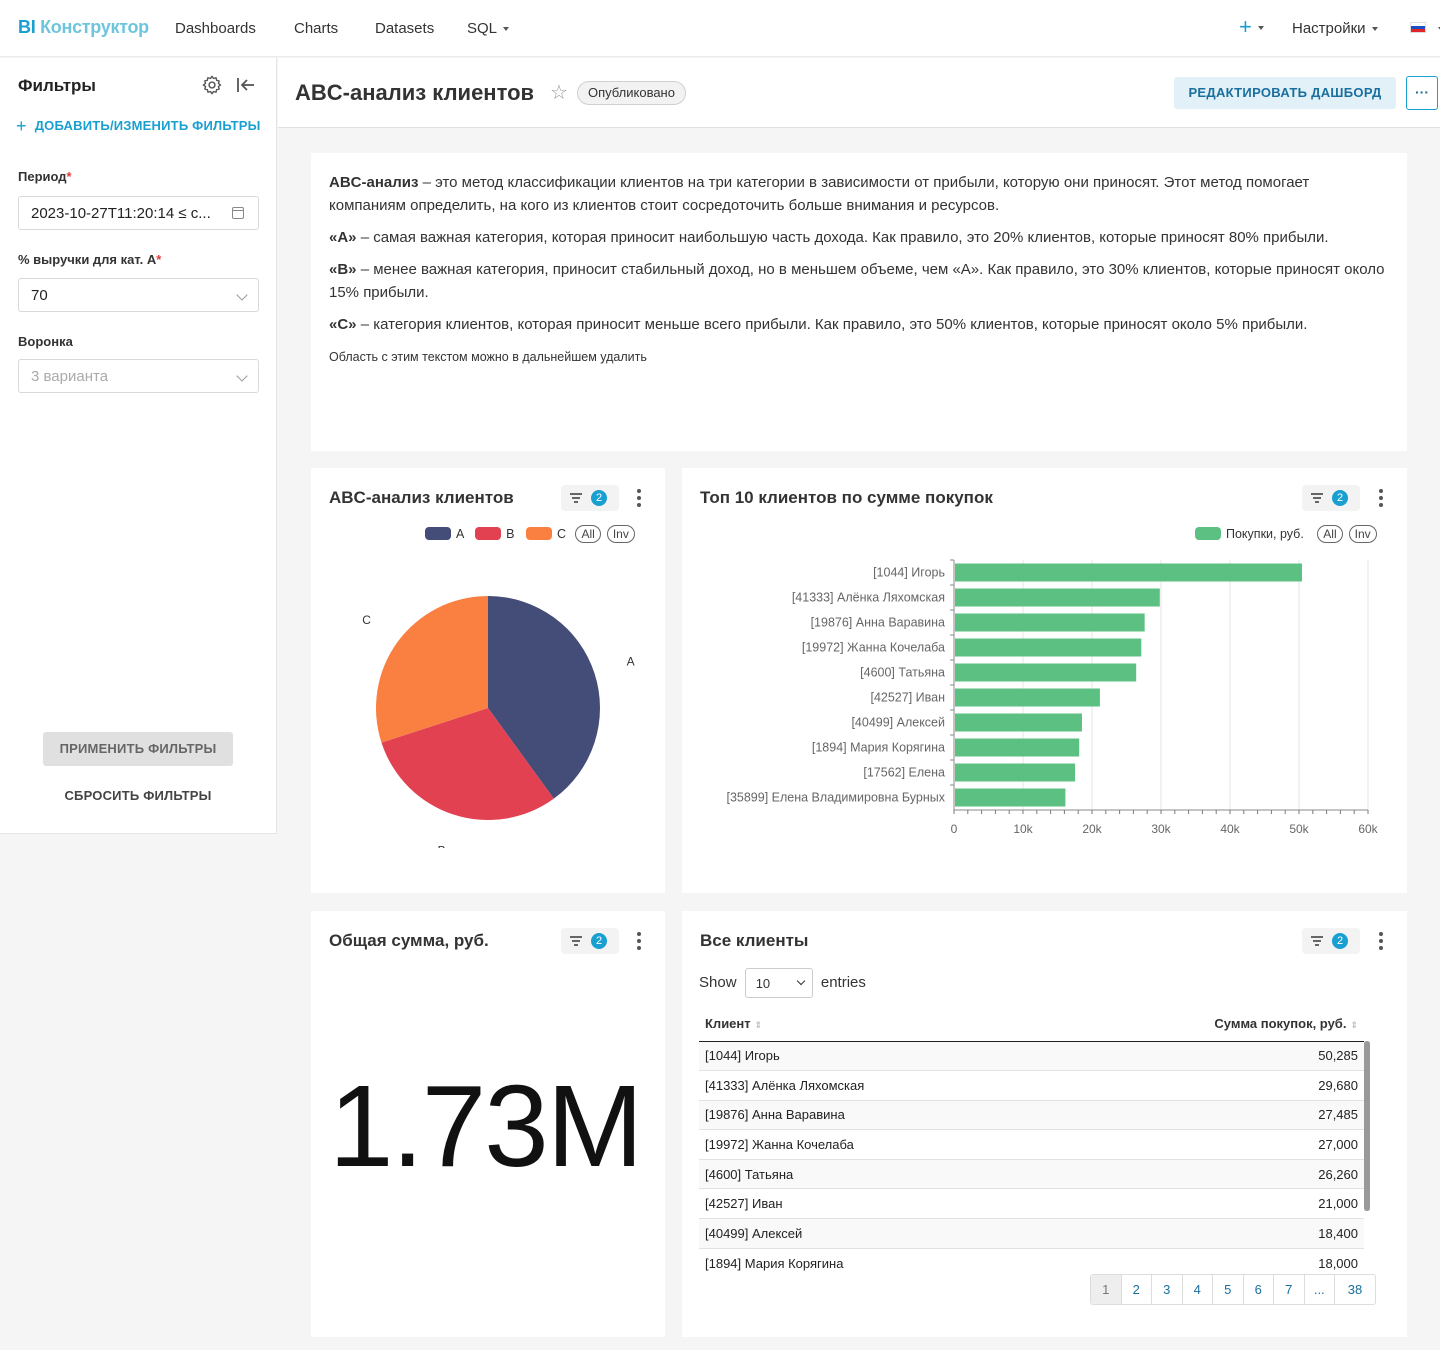  I want to click on entries-control: Show 10 entries, so click(782, 983).